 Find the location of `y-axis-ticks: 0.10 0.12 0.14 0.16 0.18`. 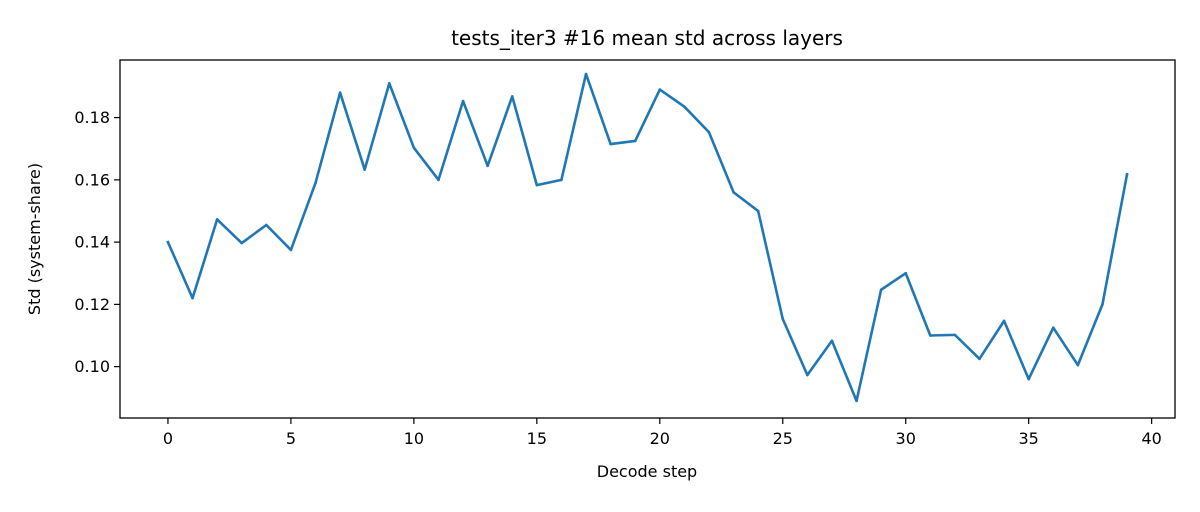

y-axis-ticks: 0.10 0.12 0.14 0.16 0.18 is located at coordinates (97, 242).